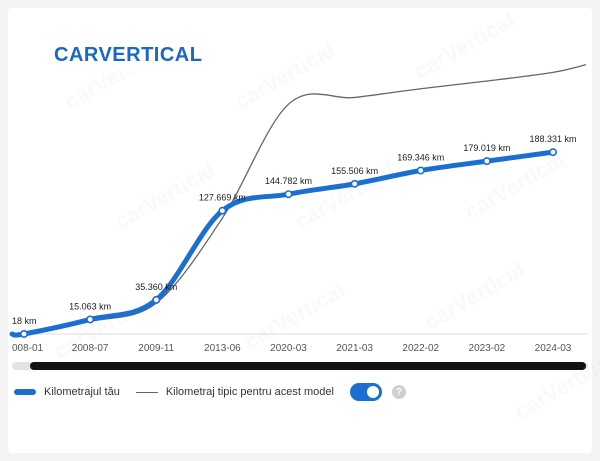 The image size is (600, 461). I want to click on mileage-data-label: 155.506 km, so click(354, 171).